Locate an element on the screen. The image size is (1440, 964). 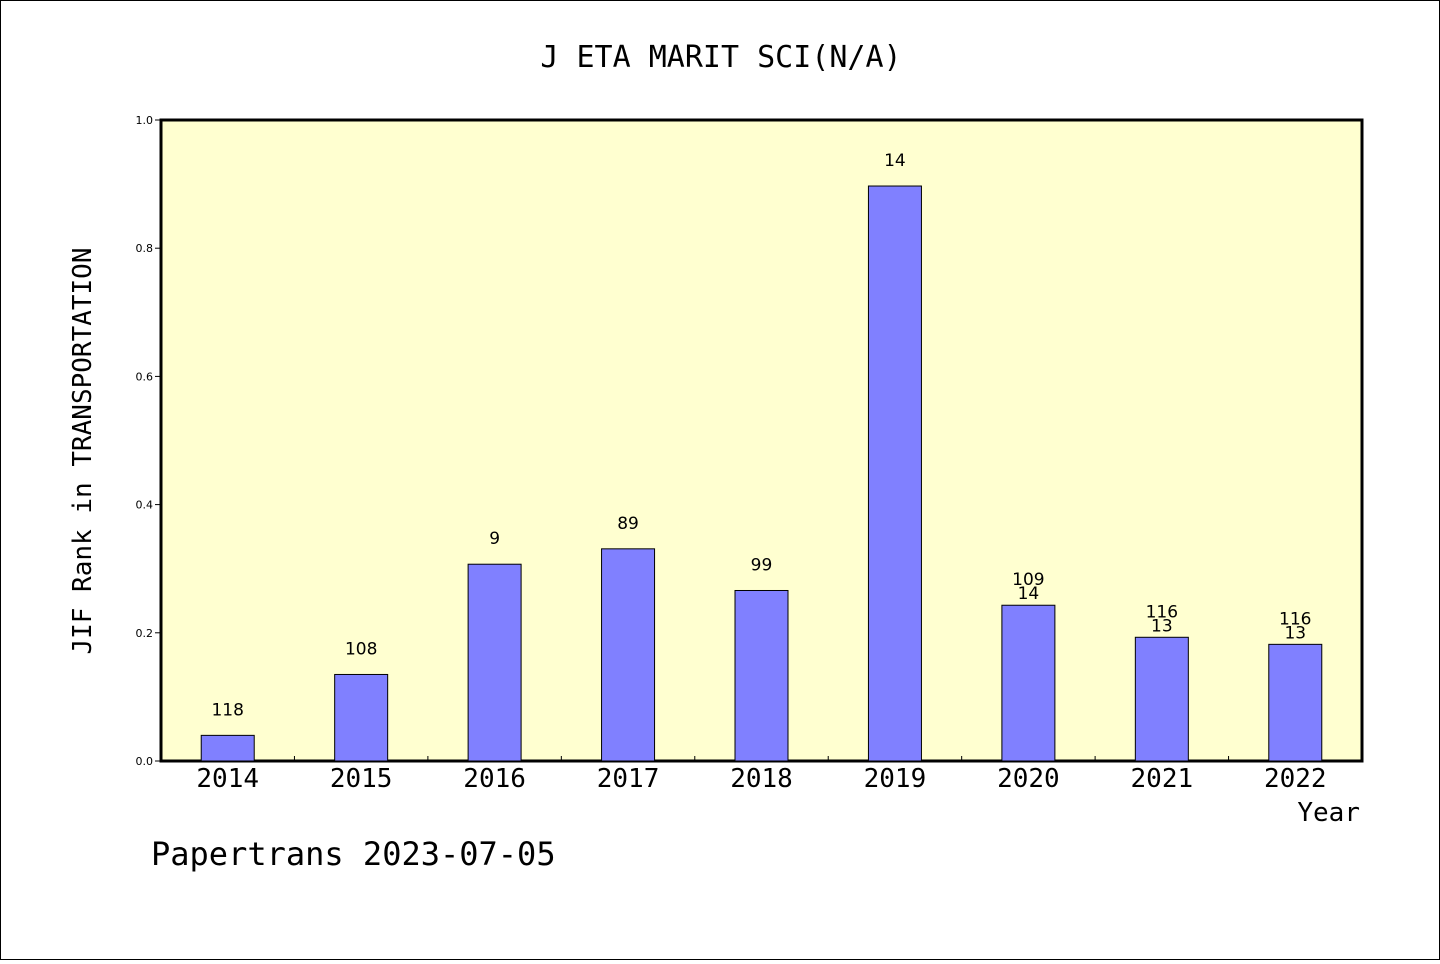
bar-data-label: 109 is located at coordinates (1028, 580).